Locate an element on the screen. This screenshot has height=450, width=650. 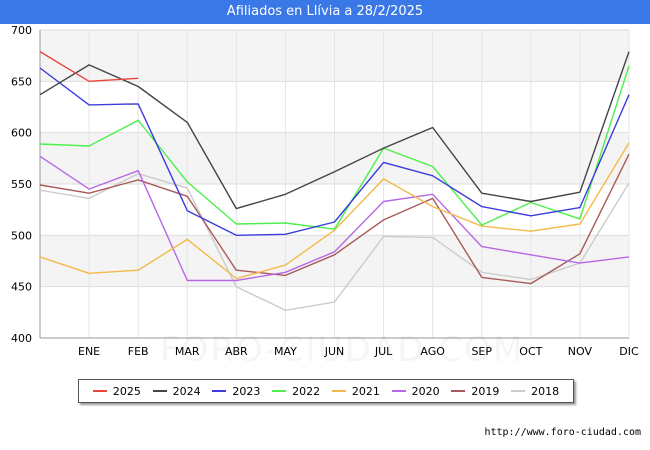
x-tick-label: JUL is located at coordinates (383, 351).